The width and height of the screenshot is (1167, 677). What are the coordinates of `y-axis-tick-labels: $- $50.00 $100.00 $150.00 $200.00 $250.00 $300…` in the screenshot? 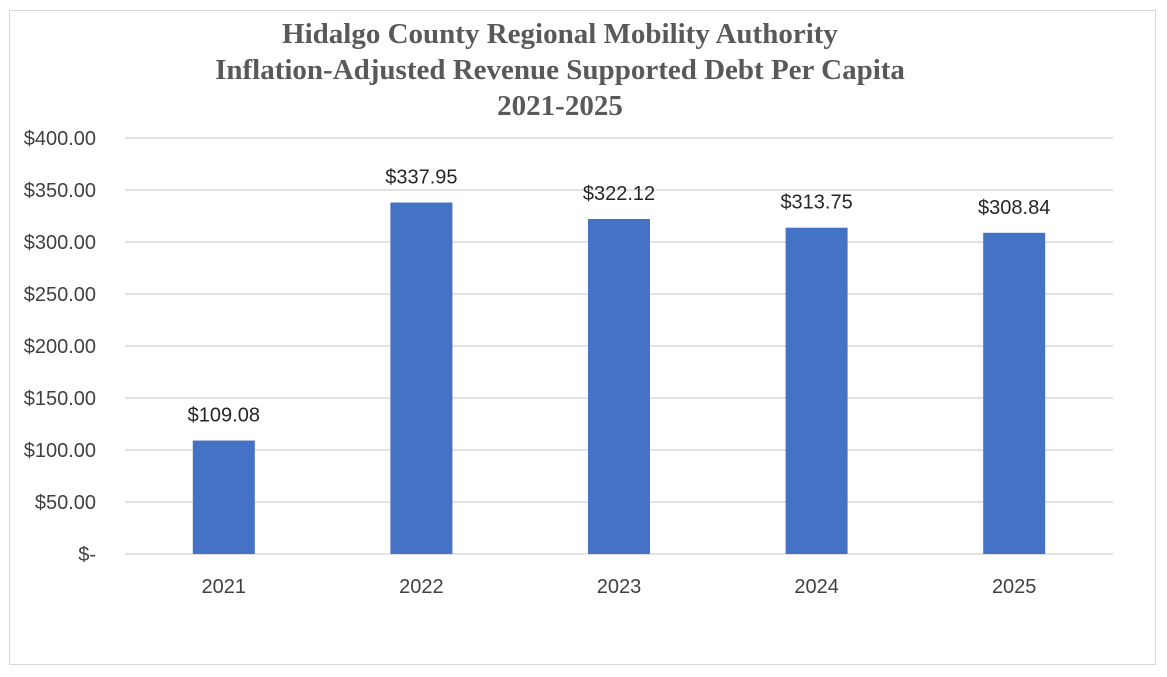 It's located at (60, 347).